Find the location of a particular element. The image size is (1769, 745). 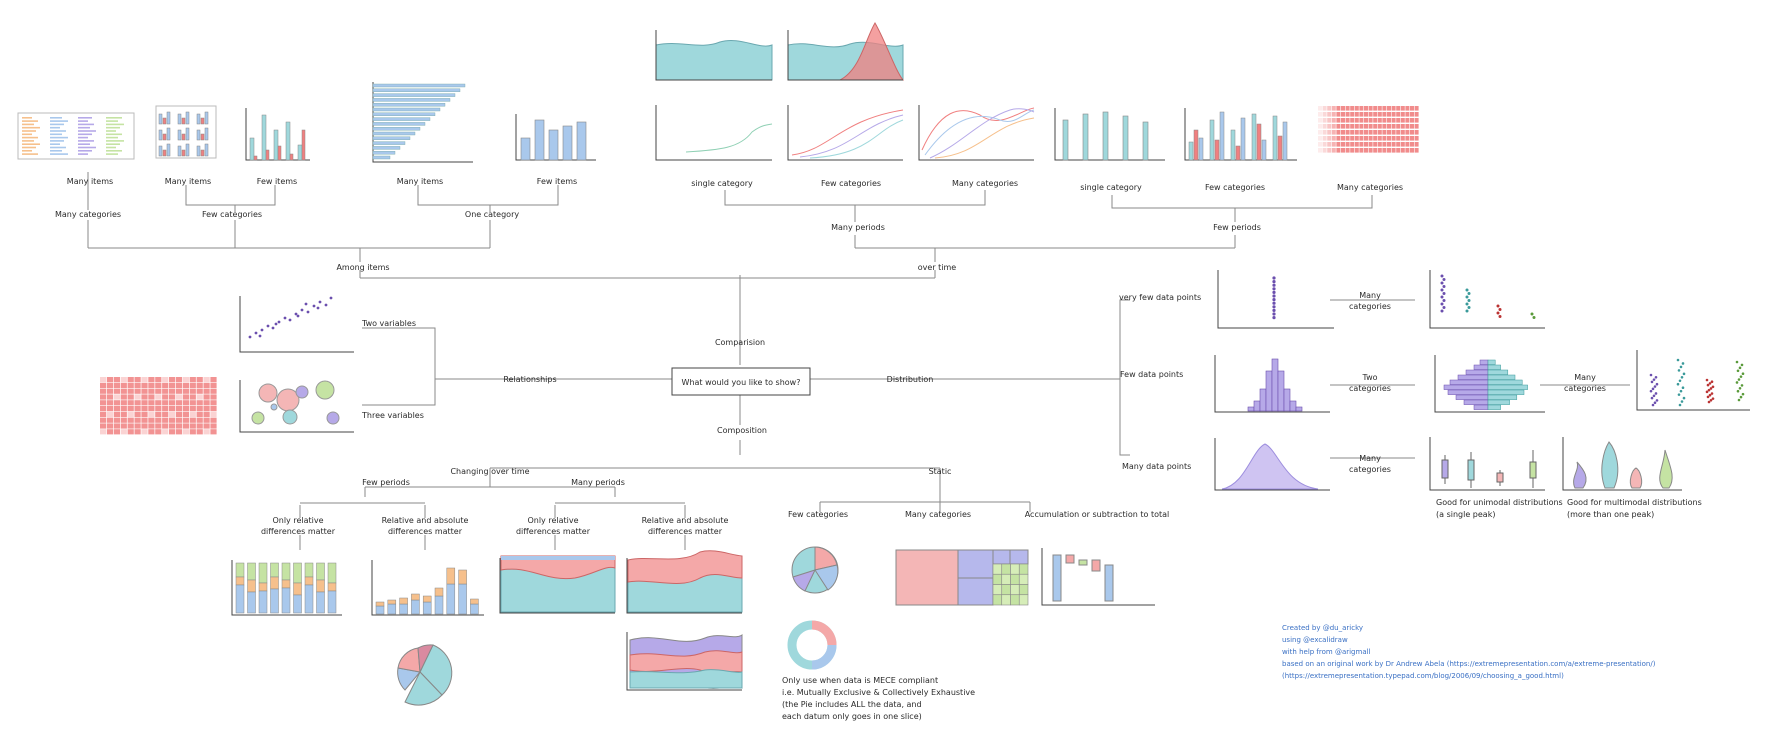

thumb-stream-graph is located at coordinates (684, 661).